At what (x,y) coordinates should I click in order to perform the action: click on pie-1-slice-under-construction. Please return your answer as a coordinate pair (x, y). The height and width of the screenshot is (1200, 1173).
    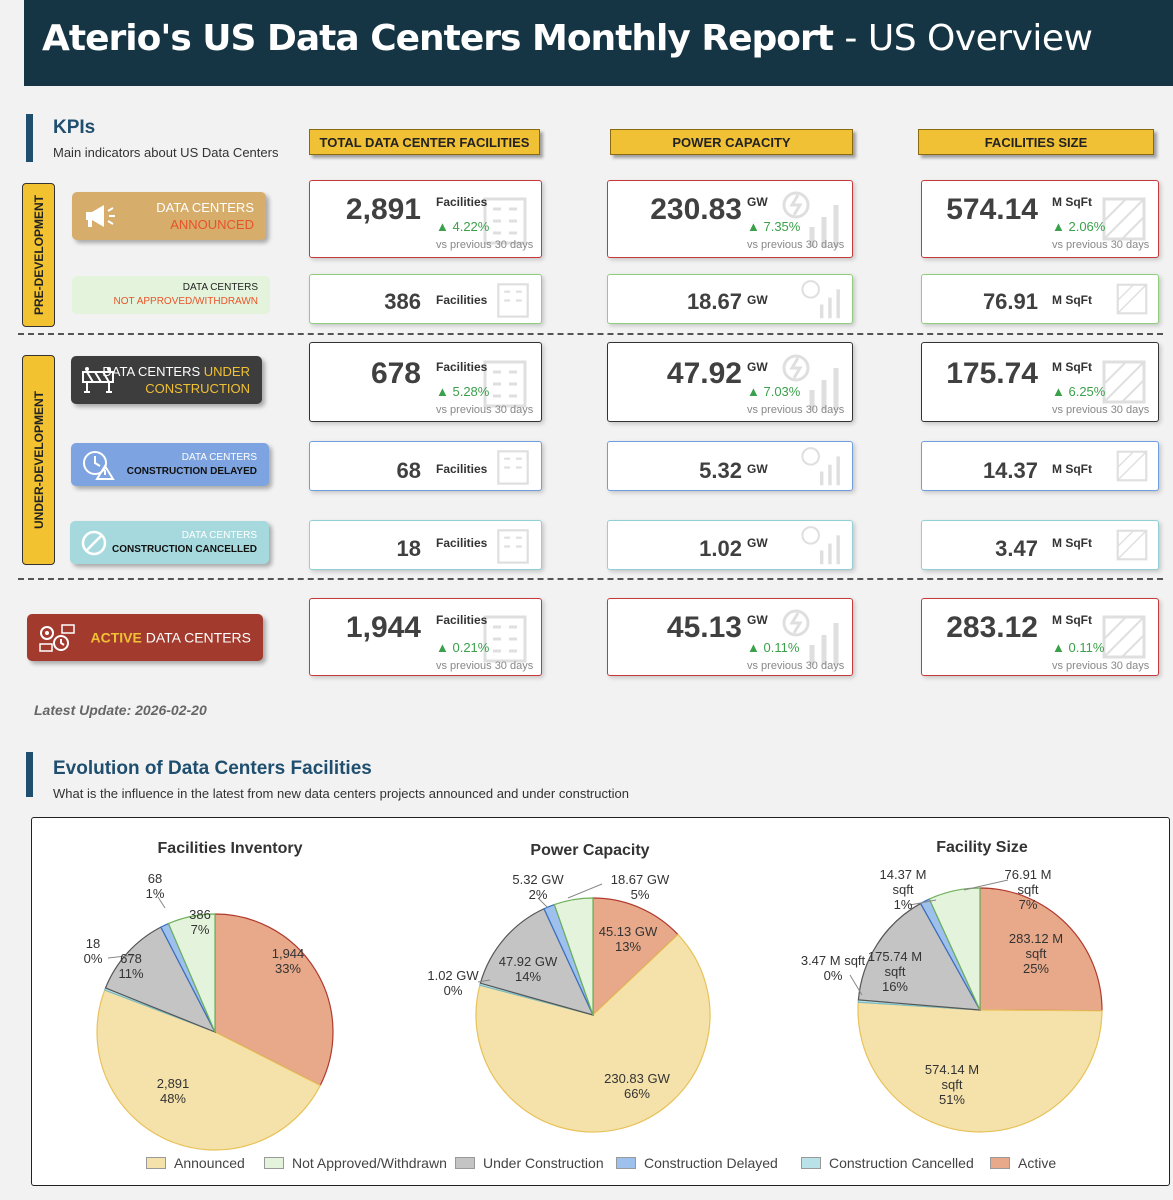
    Looking at the image, I should click on (537, 961).